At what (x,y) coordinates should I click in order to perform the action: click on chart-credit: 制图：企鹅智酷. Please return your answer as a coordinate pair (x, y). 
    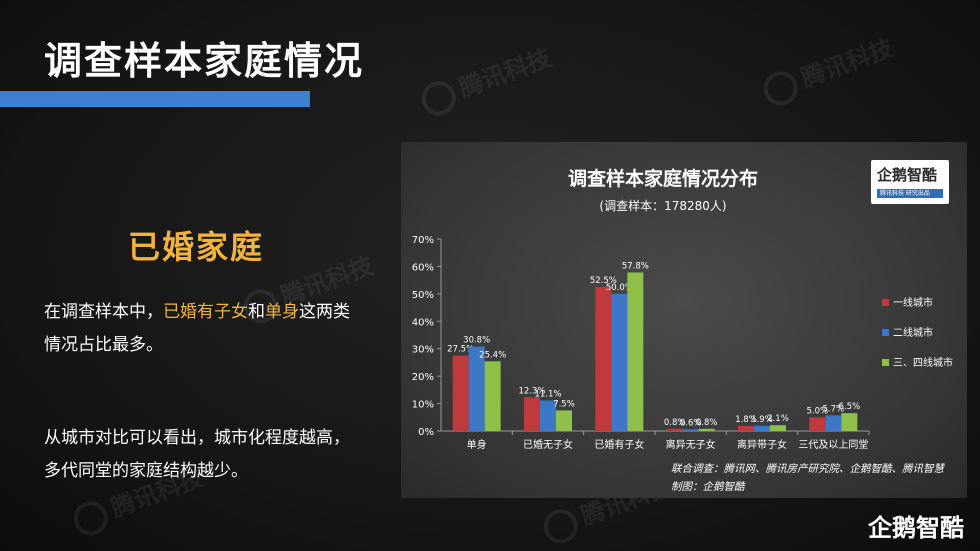
    Looking at the image, I should click on (708, 487).